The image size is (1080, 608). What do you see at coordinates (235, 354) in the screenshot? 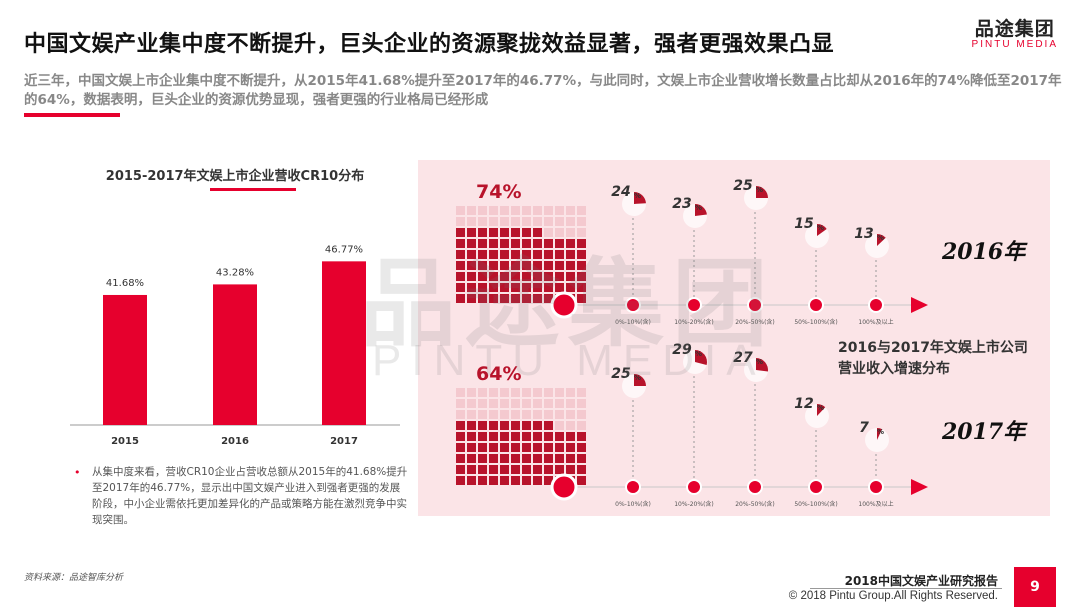
I see `bar-2016` at bounding box center [235, 354].